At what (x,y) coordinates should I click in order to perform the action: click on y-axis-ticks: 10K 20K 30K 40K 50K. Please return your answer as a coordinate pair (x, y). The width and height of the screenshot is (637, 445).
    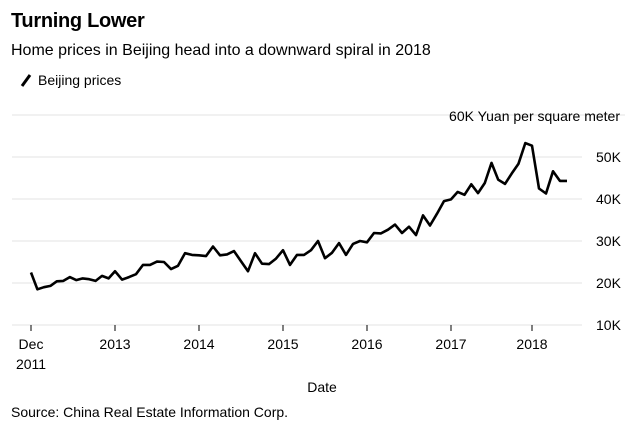
    Looking at the image, I should click on (609, 241).